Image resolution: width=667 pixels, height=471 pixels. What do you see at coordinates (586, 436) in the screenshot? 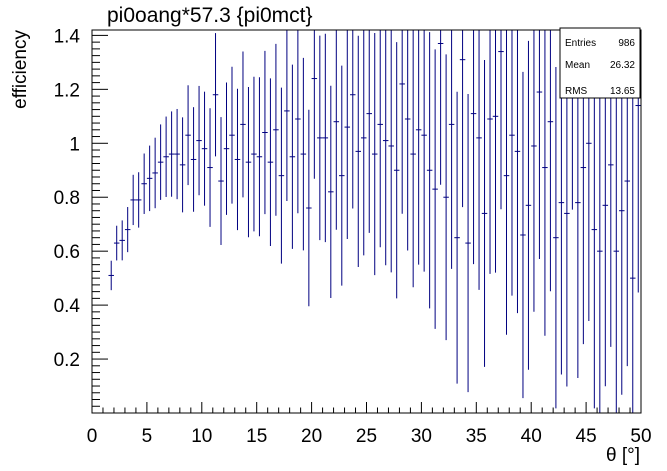
I see `x-tick-label: 45` at bounding box center [586, 436].